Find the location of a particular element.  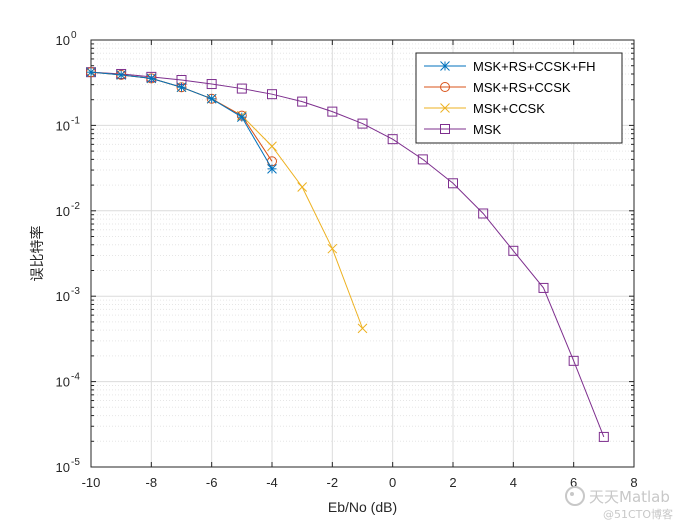

y-axis-label: 误比特率 is located at coordinates (37, 254).